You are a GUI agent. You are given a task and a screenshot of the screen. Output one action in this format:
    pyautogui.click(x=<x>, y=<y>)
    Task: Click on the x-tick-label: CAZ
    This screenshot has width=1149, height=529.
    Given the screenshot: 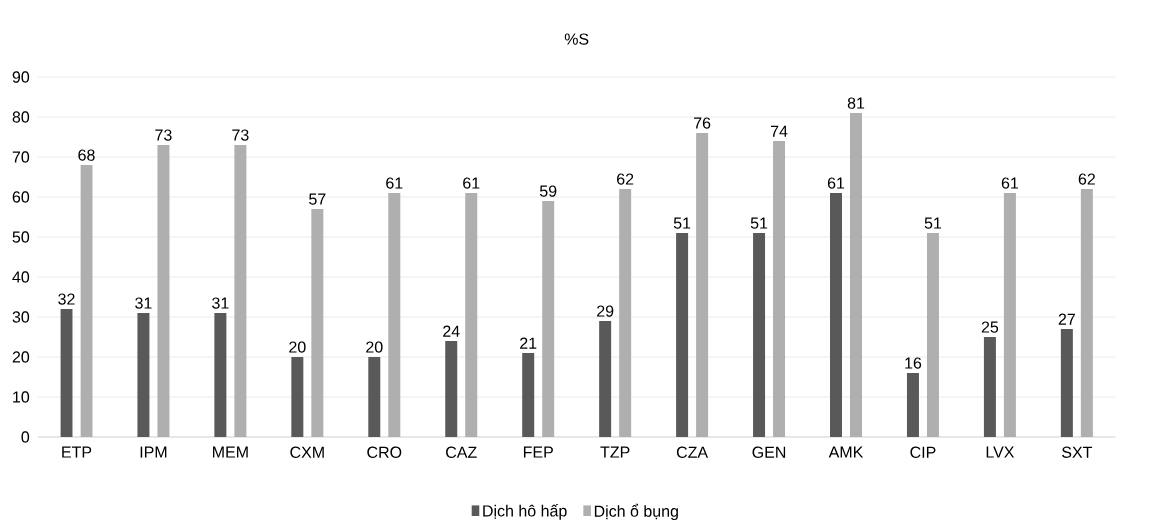 What is the action you would take?
    pyautogui.click(x=461, y=452)
    